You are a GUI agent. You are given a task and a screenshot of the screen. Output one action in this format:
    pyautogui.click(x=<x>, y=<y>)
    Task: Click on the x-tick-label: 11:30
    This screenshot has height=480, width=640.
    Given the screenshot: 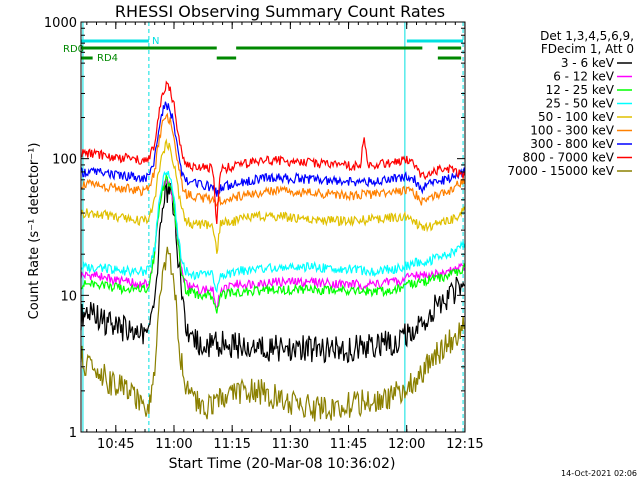 What is the action you would take?
    pyautogui.click(x=290, y=444)
    